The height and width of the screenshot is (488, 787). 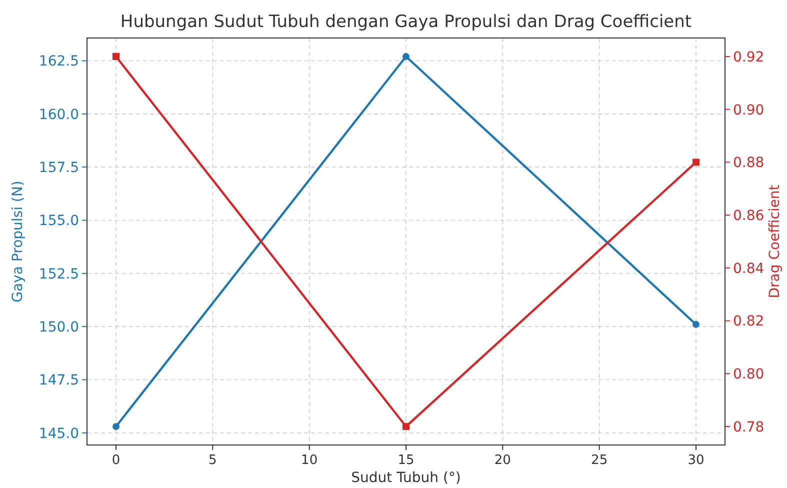 I want to click on y2-tick-label: 0.88, so click(x=748, y=163).